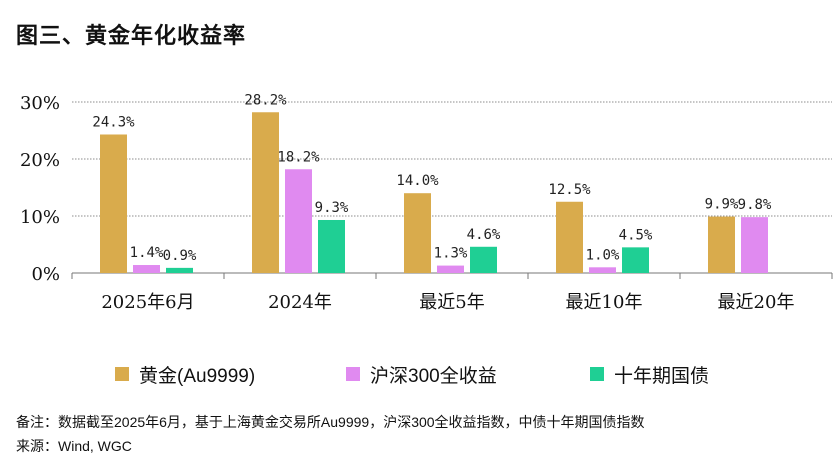 This screenshot has height=470, width=840. Describe the element at coordinates (755, 205) in the screenshot. I see `data-label: 9.8%` at that location.